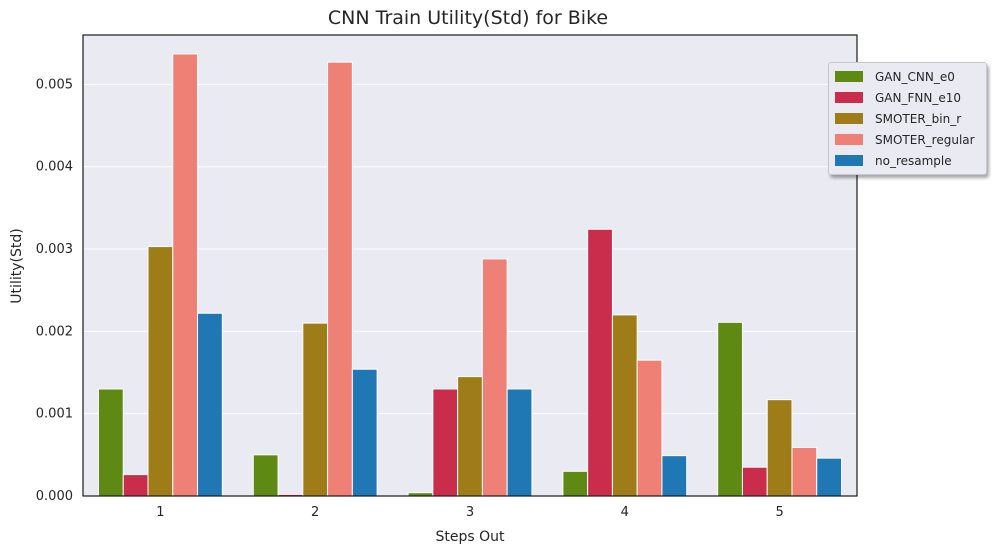  I want to click on legend-item-gan-fnn-e10: GAN_FNN_e10, so click(907, 97).